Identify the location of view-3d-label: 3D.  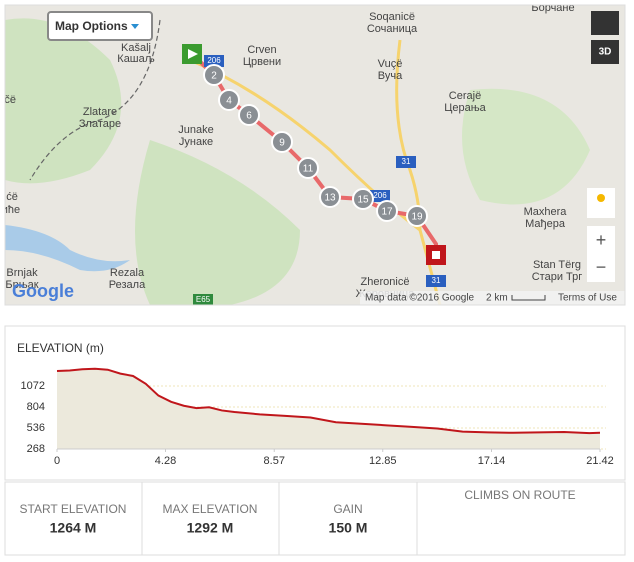
(605, 52).